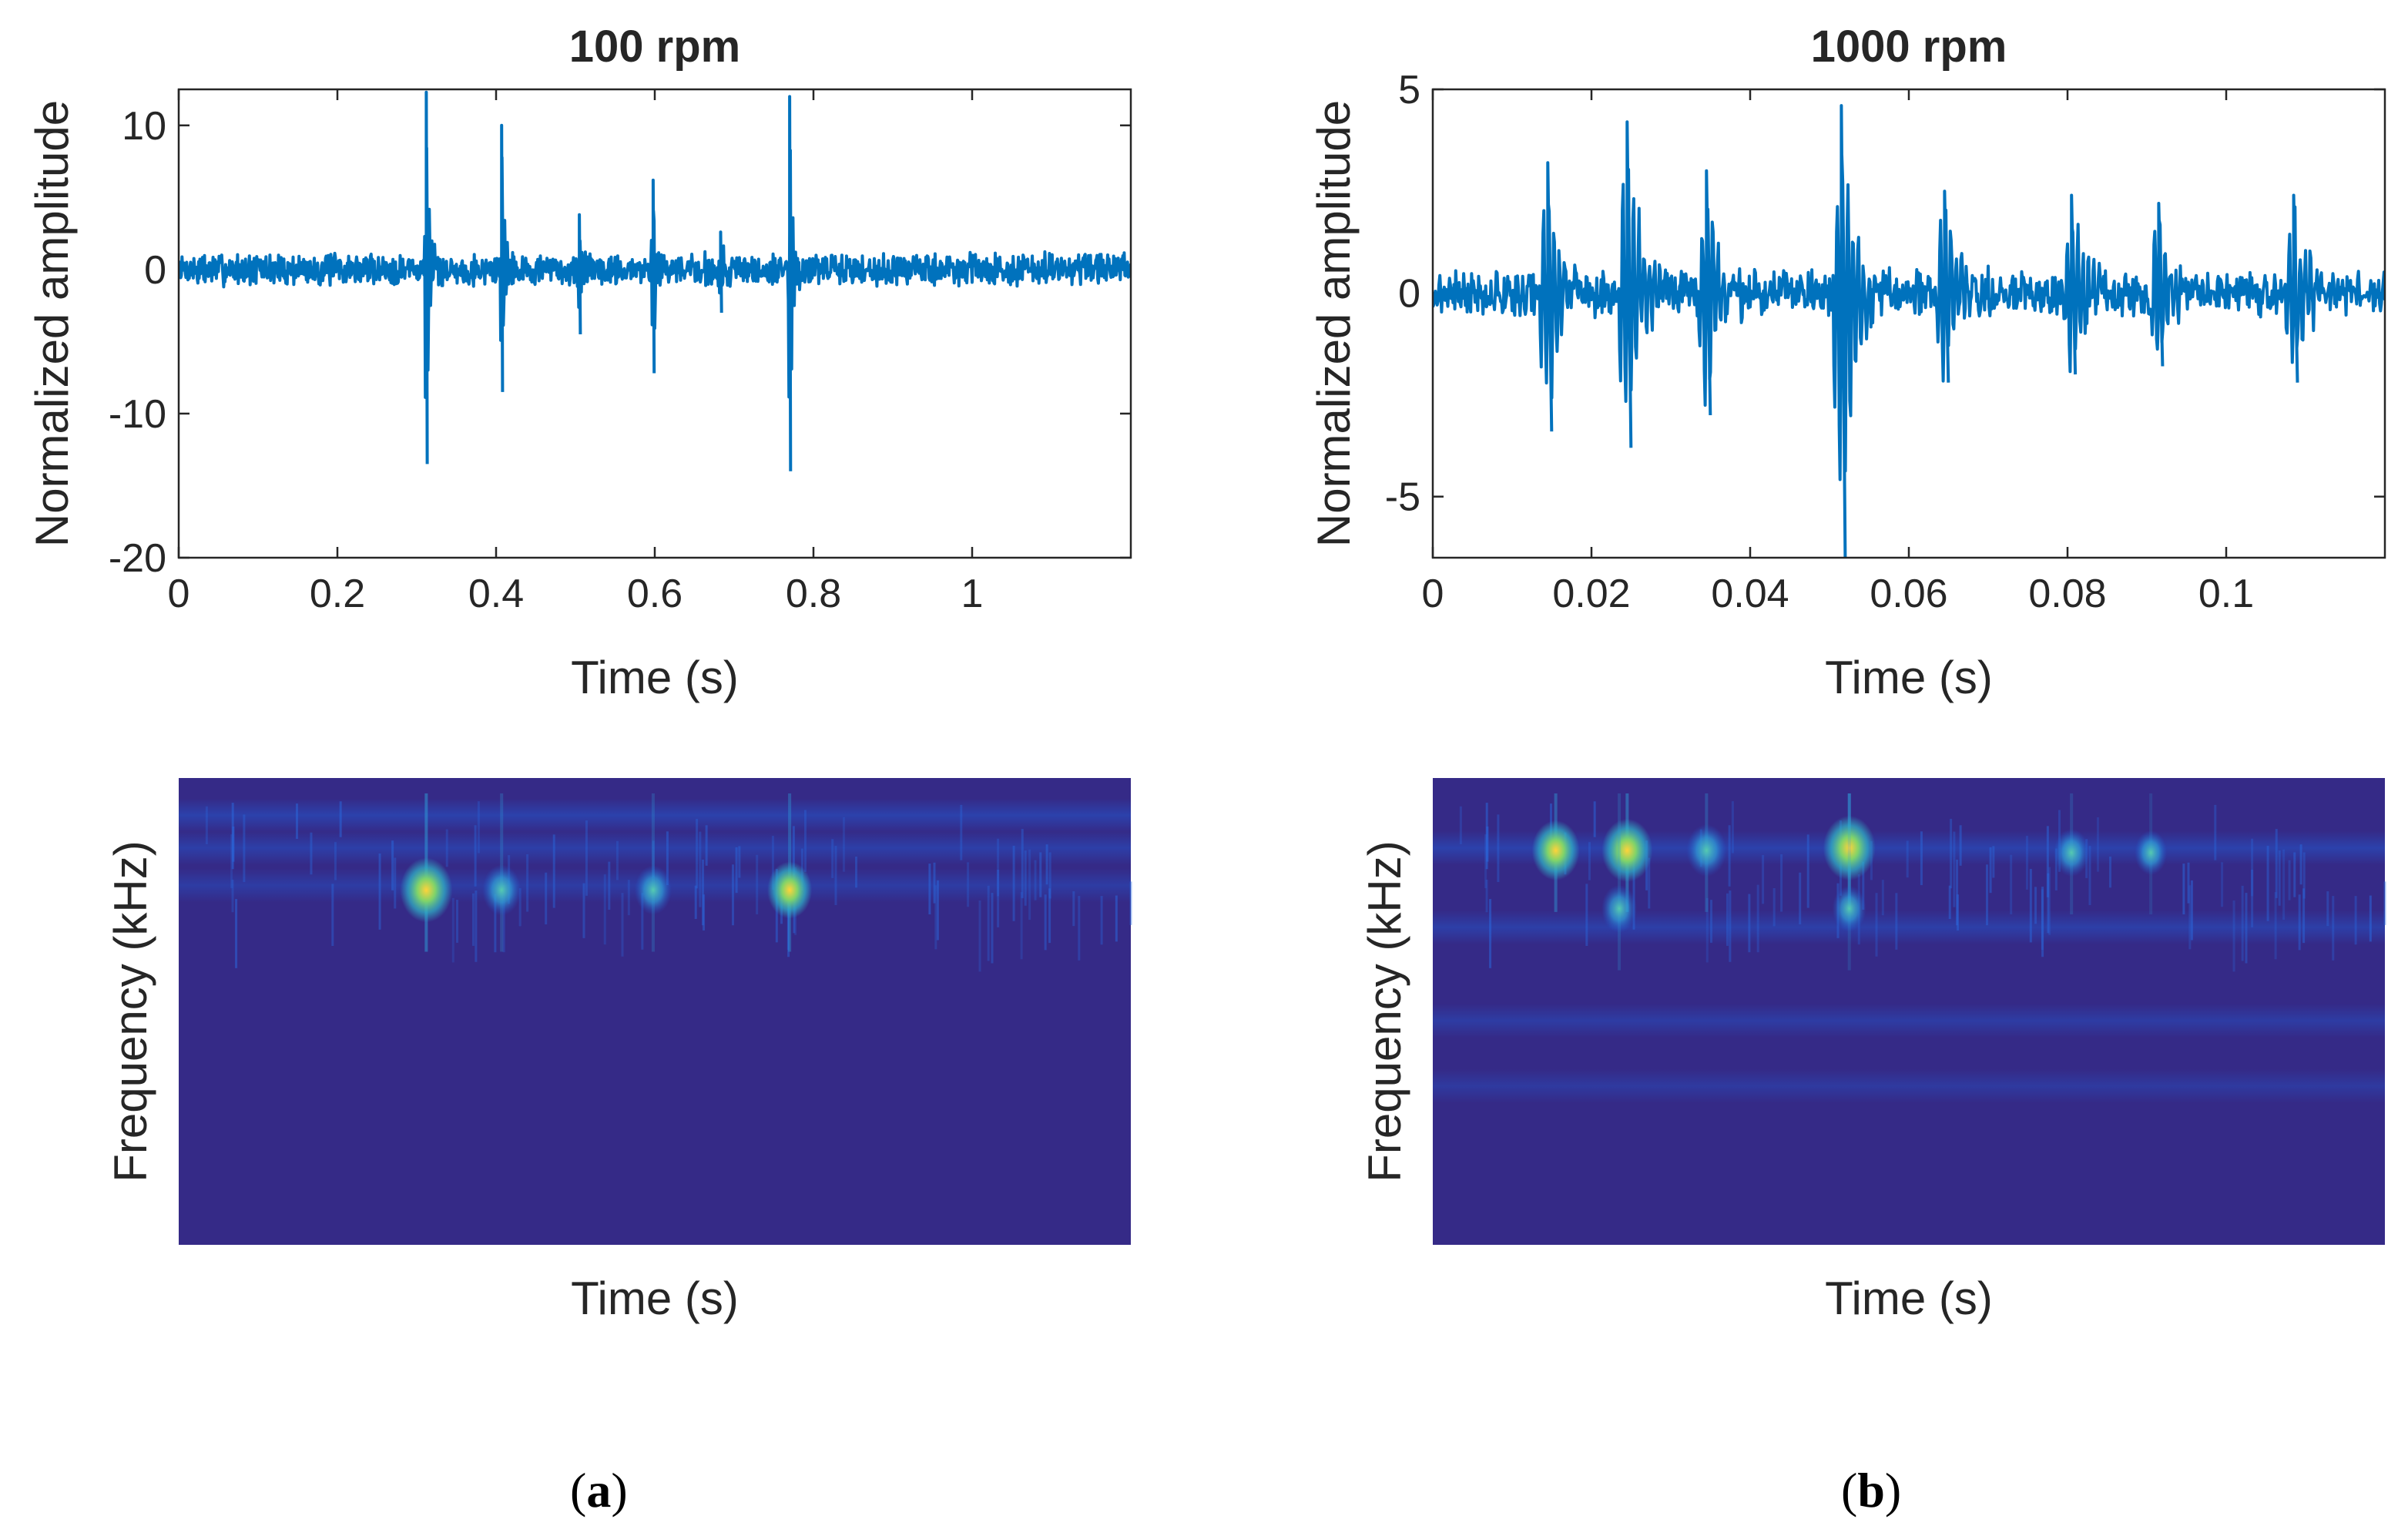  Describe the element at coordinates (1909, 948) in the screenshot. I see `spectrogram-layer` at that location.